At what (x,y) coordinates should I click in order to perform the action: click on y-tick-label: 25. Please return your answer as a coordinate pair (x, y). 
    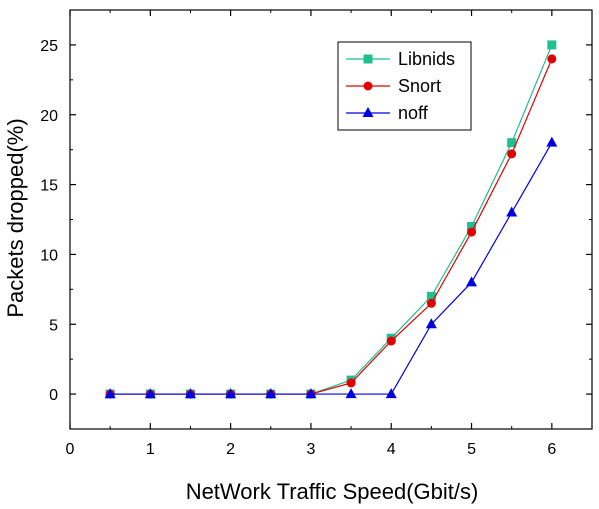
    Looking at the image, I should click on (49, 46).